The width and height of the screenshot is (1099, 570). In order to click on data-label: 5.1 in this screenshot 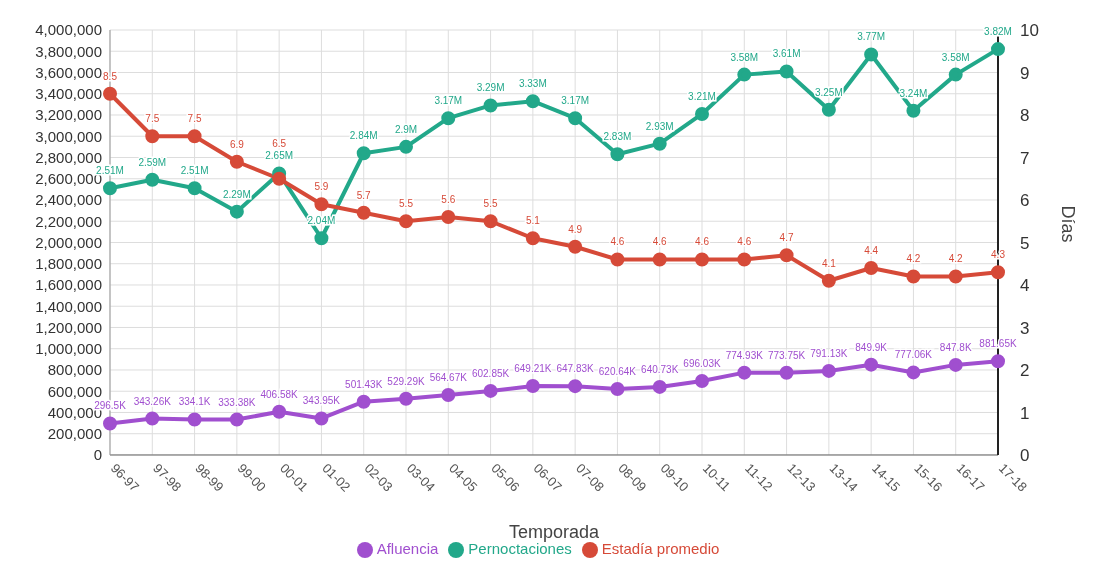, I will do `click(533, 221)`.